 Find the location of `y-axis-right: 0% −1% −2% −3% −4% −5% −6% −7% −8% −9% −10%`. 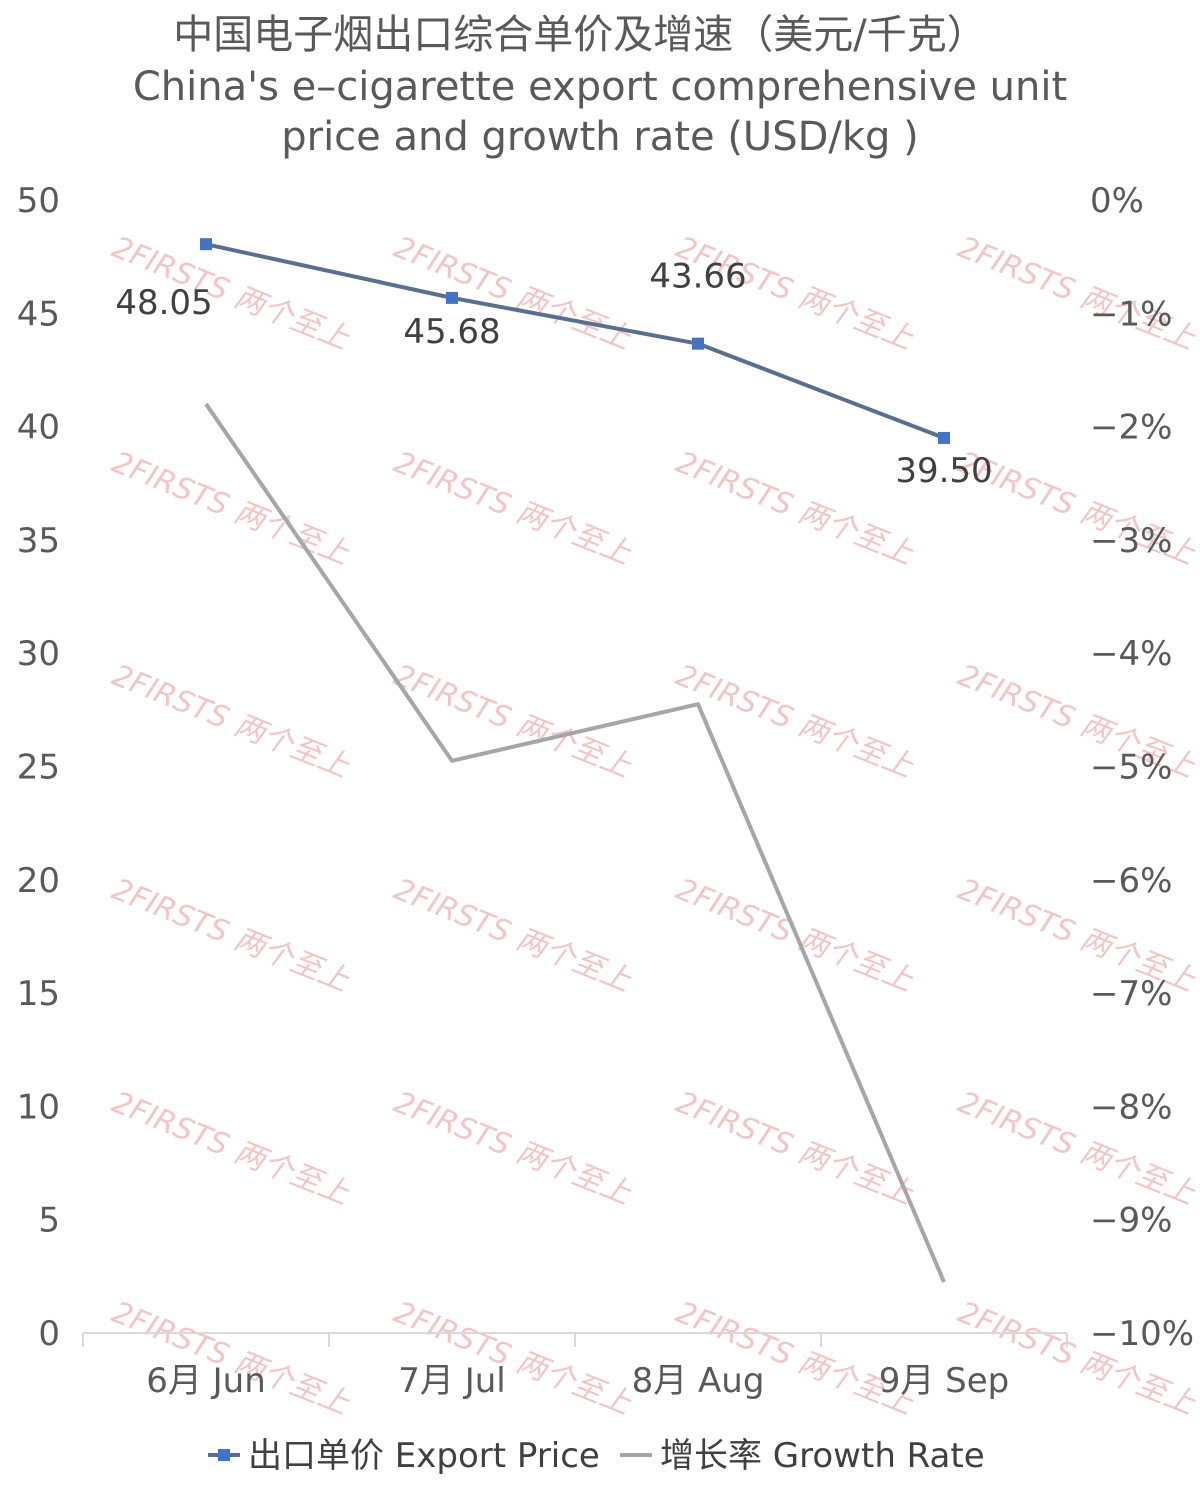

y-axis-right: 0% −1% −2% −3% −4% −5% −6% −7% −8% −9% −10% is located at coordinates (1142, 767).